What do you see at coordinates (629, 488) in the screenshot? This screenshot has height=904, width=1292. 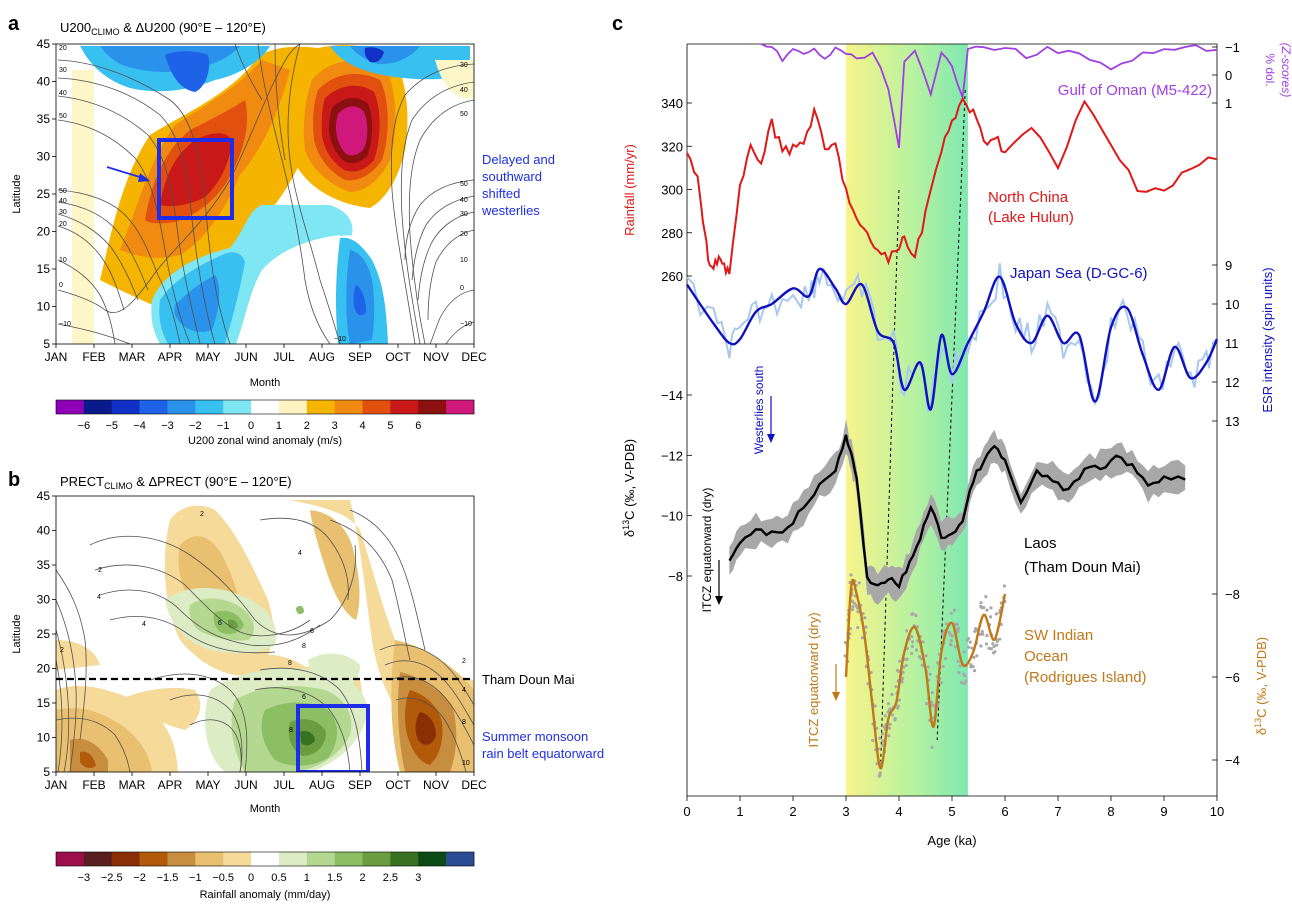 I see `d13c-left-ylabel: δ13C (‰, V-PDB)` at bounding box center [629, 488].